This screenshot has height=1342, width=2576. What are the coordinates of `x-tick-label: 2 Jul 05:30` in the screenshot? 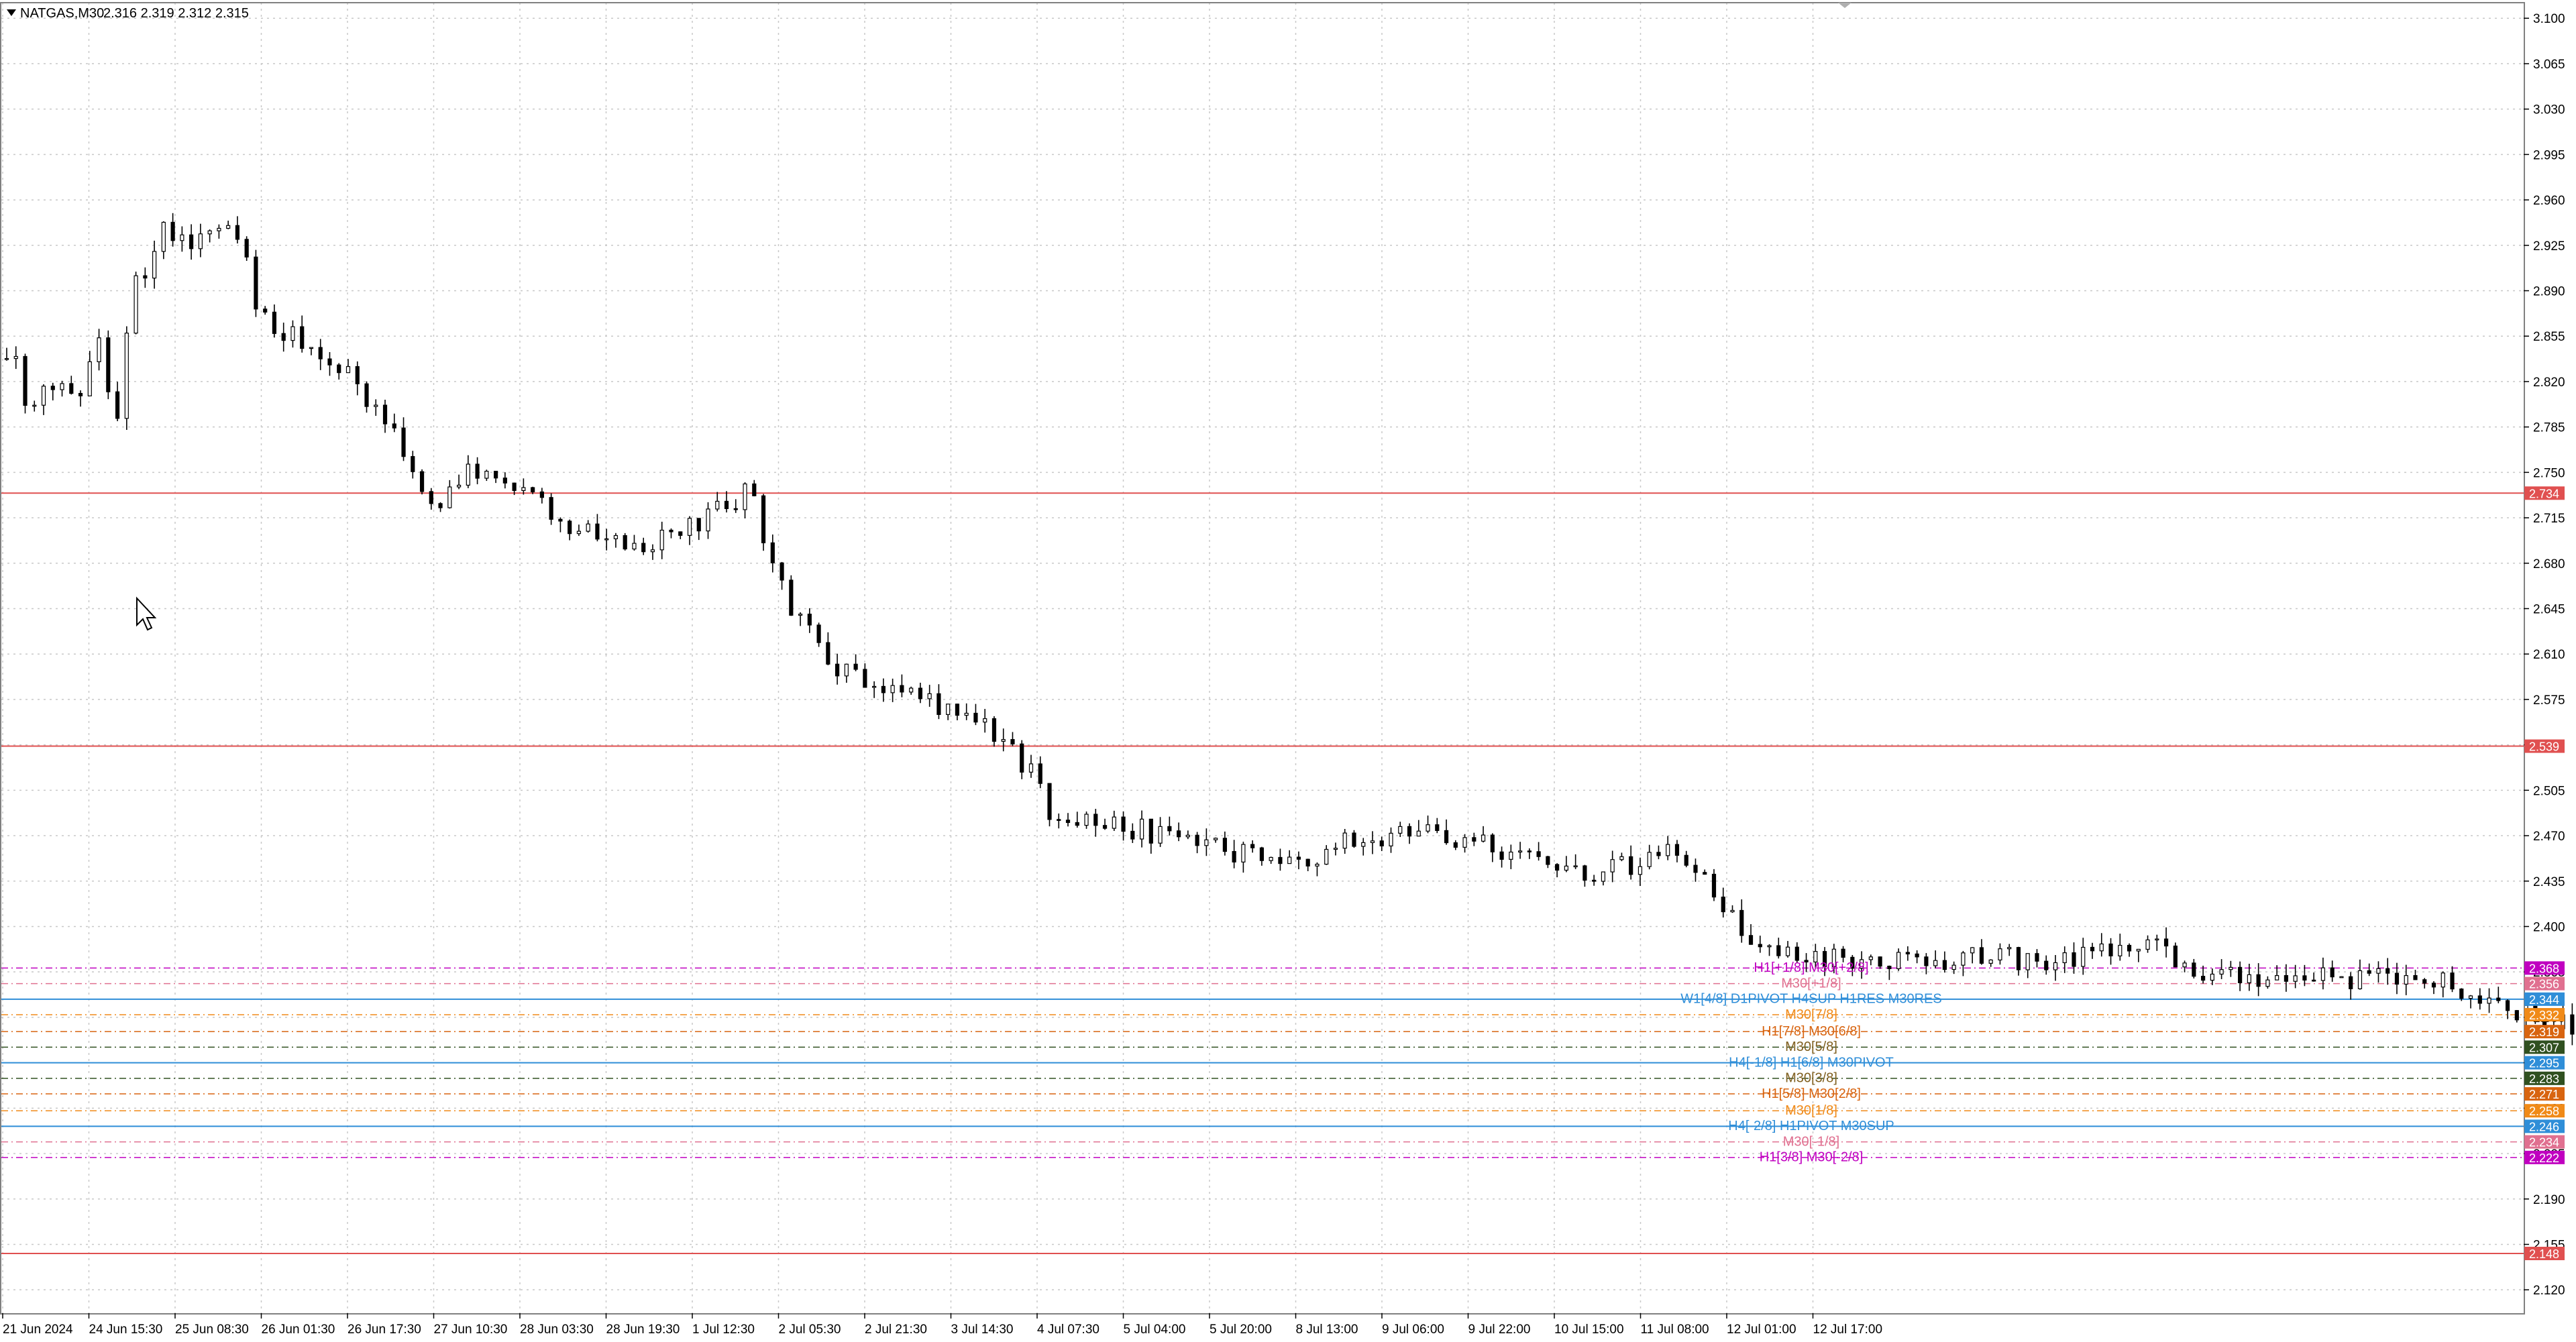 It's located at (810, 1330).